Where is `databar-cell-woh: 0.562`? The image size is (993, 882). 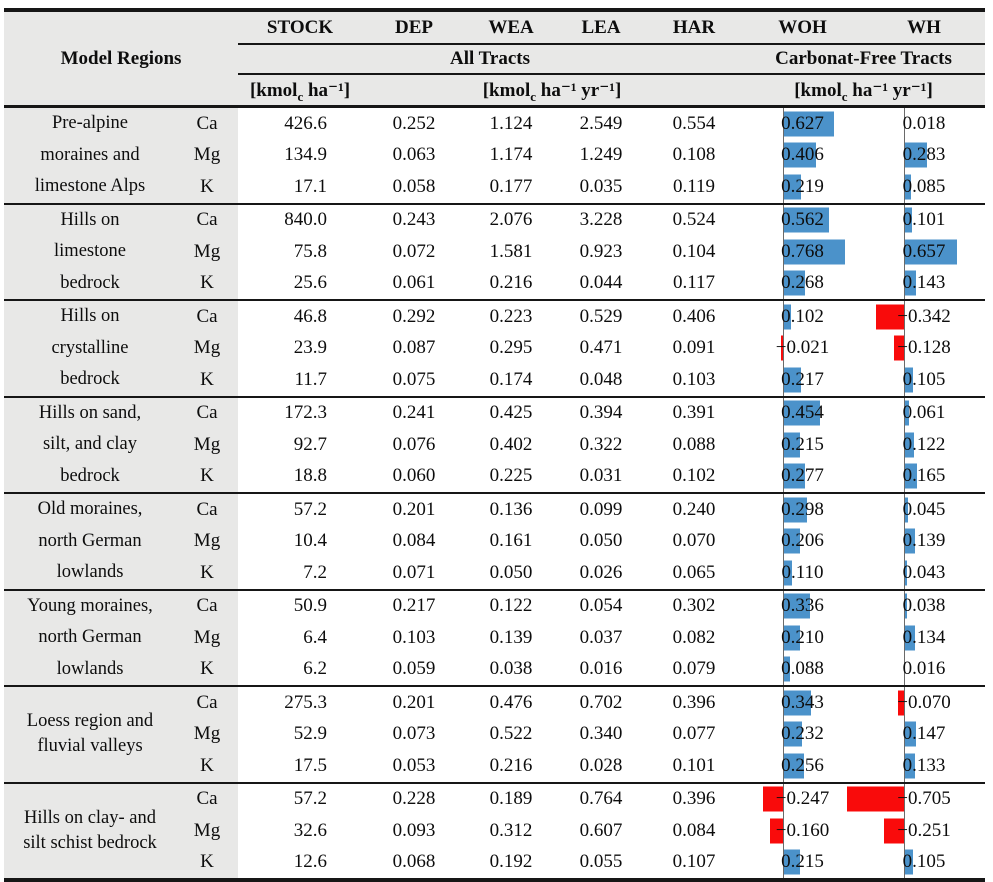 databar-cell-woh: 0.562 is located at coordinates (803, 219).